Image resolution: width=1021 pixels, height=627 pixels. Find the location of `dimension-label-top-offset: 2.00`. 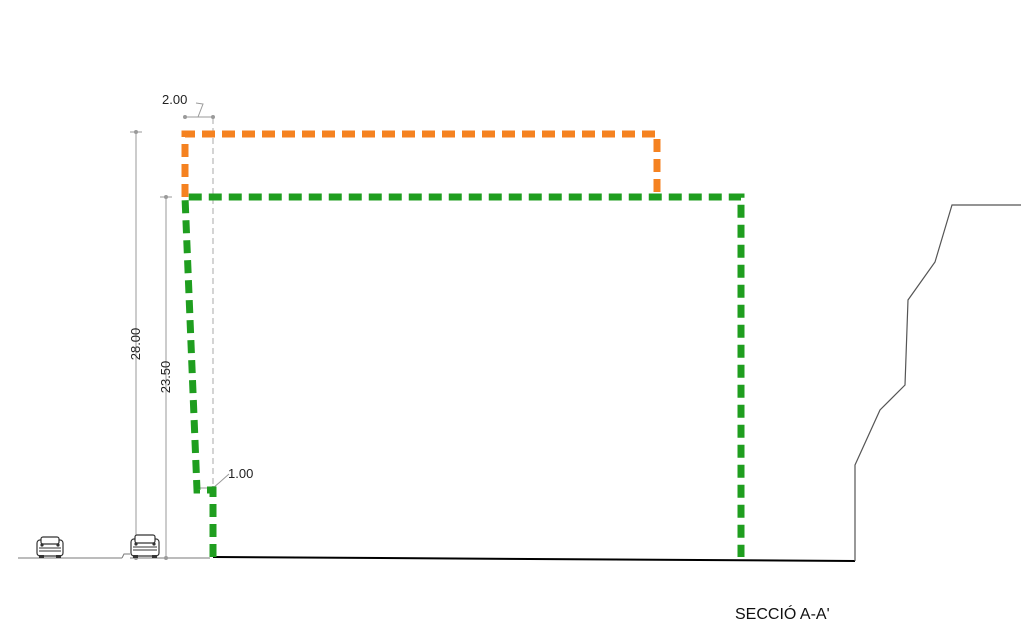

dimension-label-top-offset: 2.00 is located at coordinates (174, 99).